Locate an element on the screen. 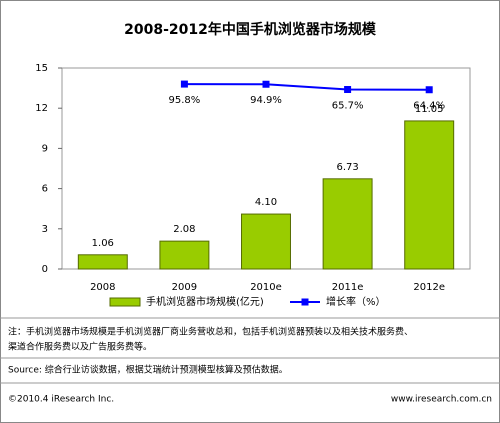 Image resolution: width=500 pixels, height=423 pixels. data-label: 6.73 is located at coordinates (347, 167).